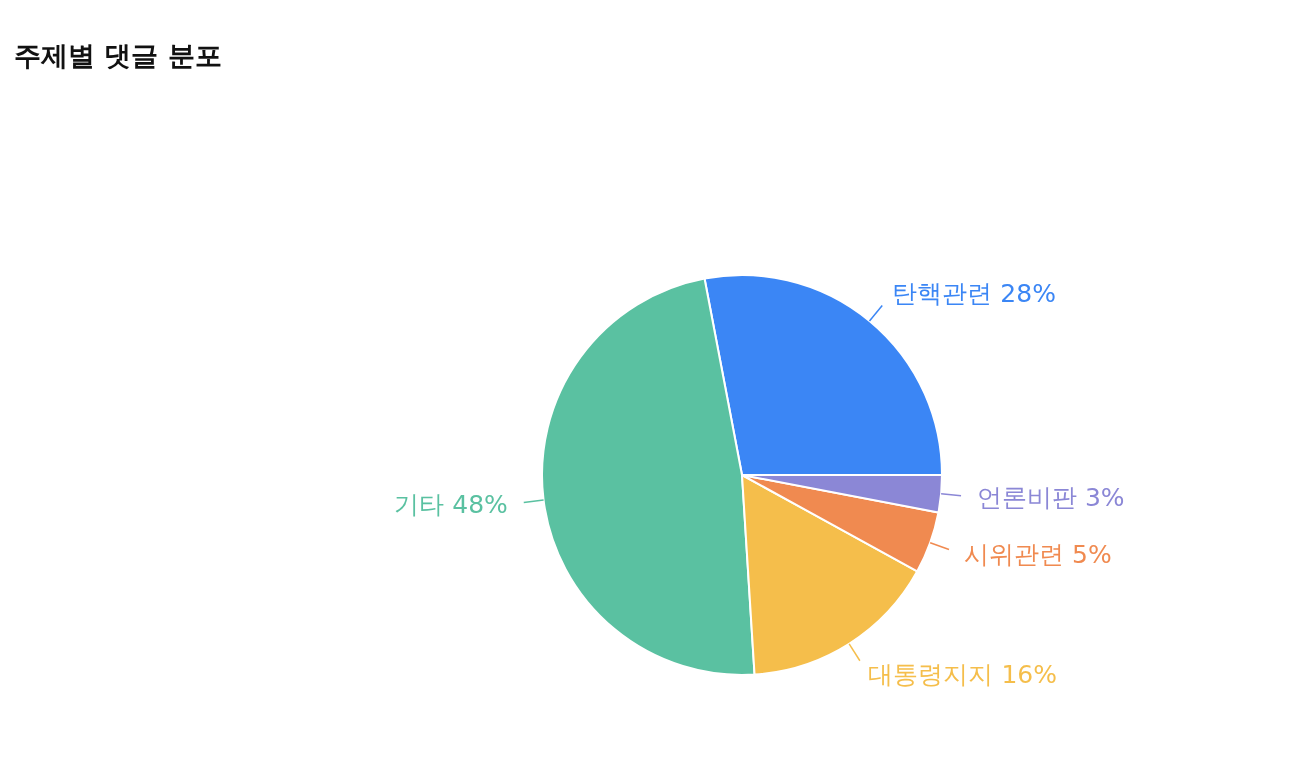  What do you see at coordinates (974, 293) in the screenshot?
I see `slice-label: 탄핵관련 28%` at bounding box center [974, 293].